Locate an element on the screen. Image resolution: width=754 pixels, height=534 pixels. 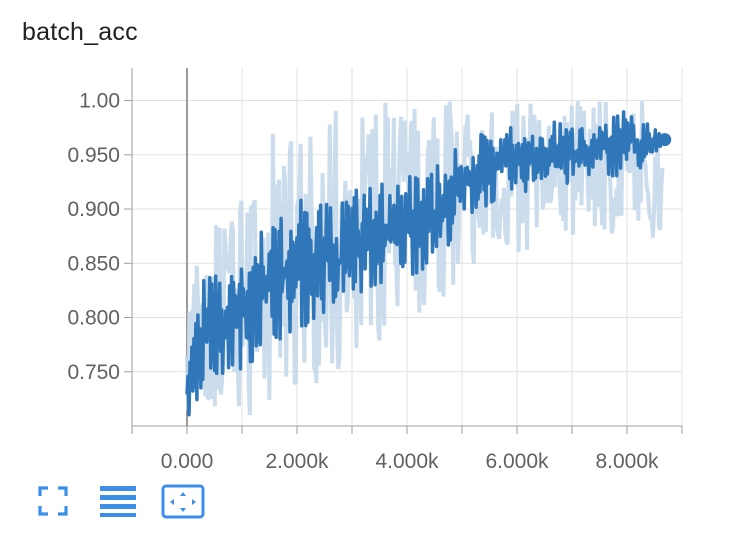
x-tick-label: 2.000k is located at coordinates (297, 461).